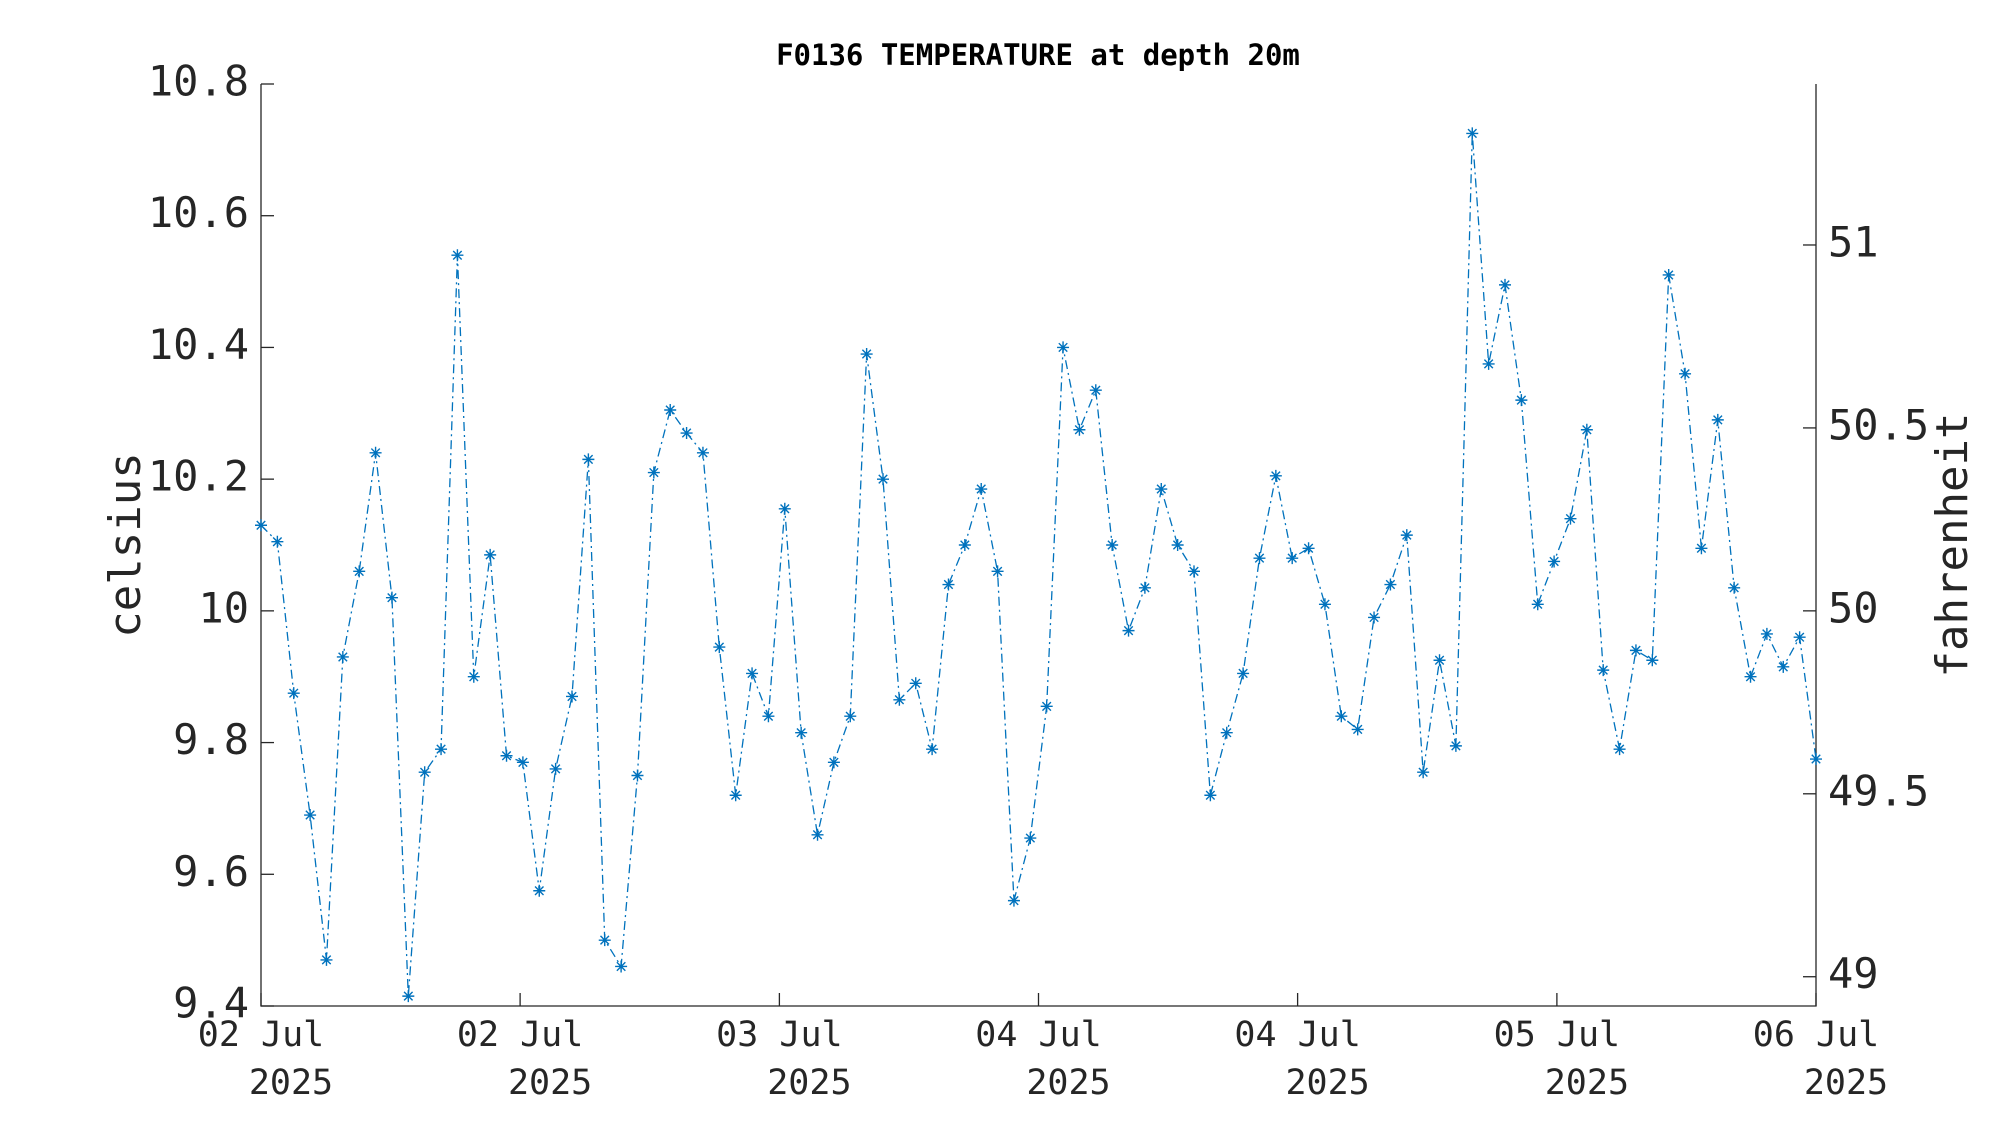 This screenshot has height=1125, width=2000. Describe the element at coordinates (211, 739) in the screenshot. I see `y-tick-label: 9.8` at that location.